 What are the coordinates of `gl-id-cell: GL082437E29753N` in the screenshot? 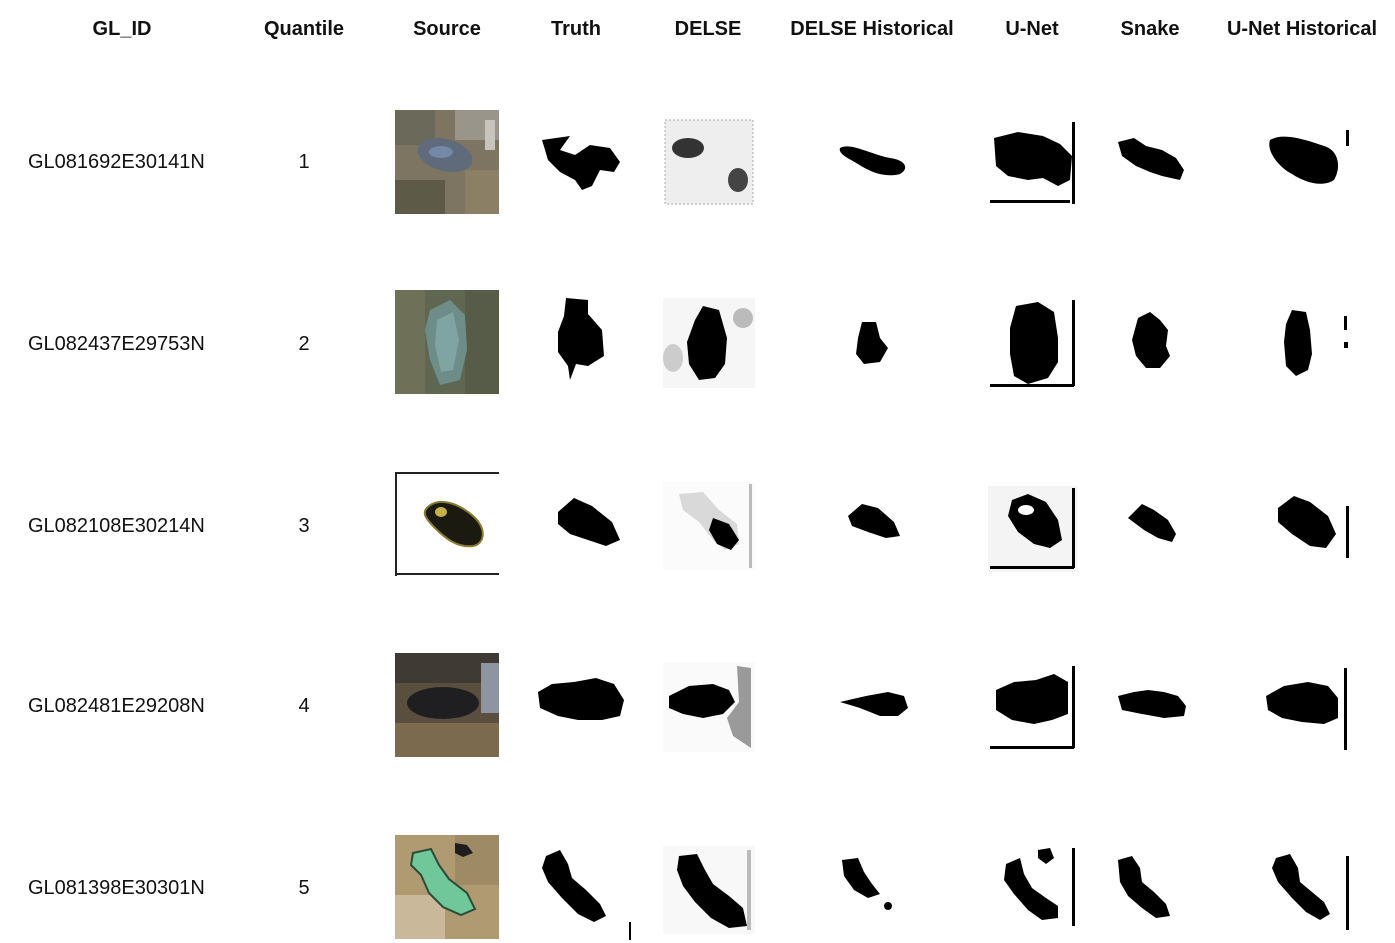 It's located at (116, 344).